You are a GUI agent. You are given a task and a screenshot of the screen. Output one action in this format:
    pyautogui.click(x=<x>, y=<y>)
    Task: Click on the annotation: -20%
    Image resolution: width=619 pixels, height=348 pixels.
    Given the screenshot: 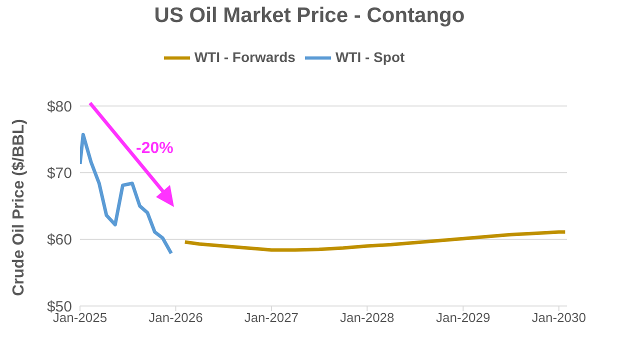 What is the action you would take?
    pyautogui.click(x=155, y=149)
    